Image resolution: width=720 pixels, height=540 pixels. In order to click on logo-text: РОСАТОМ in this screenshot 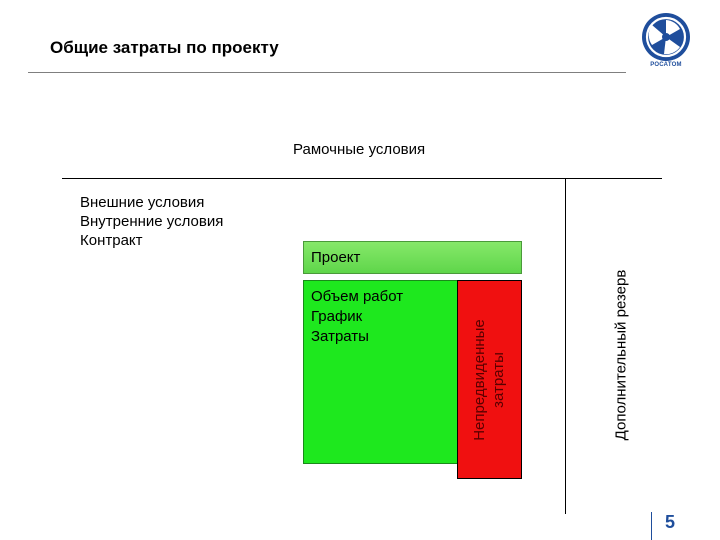, I will do `click(666, 65)`.